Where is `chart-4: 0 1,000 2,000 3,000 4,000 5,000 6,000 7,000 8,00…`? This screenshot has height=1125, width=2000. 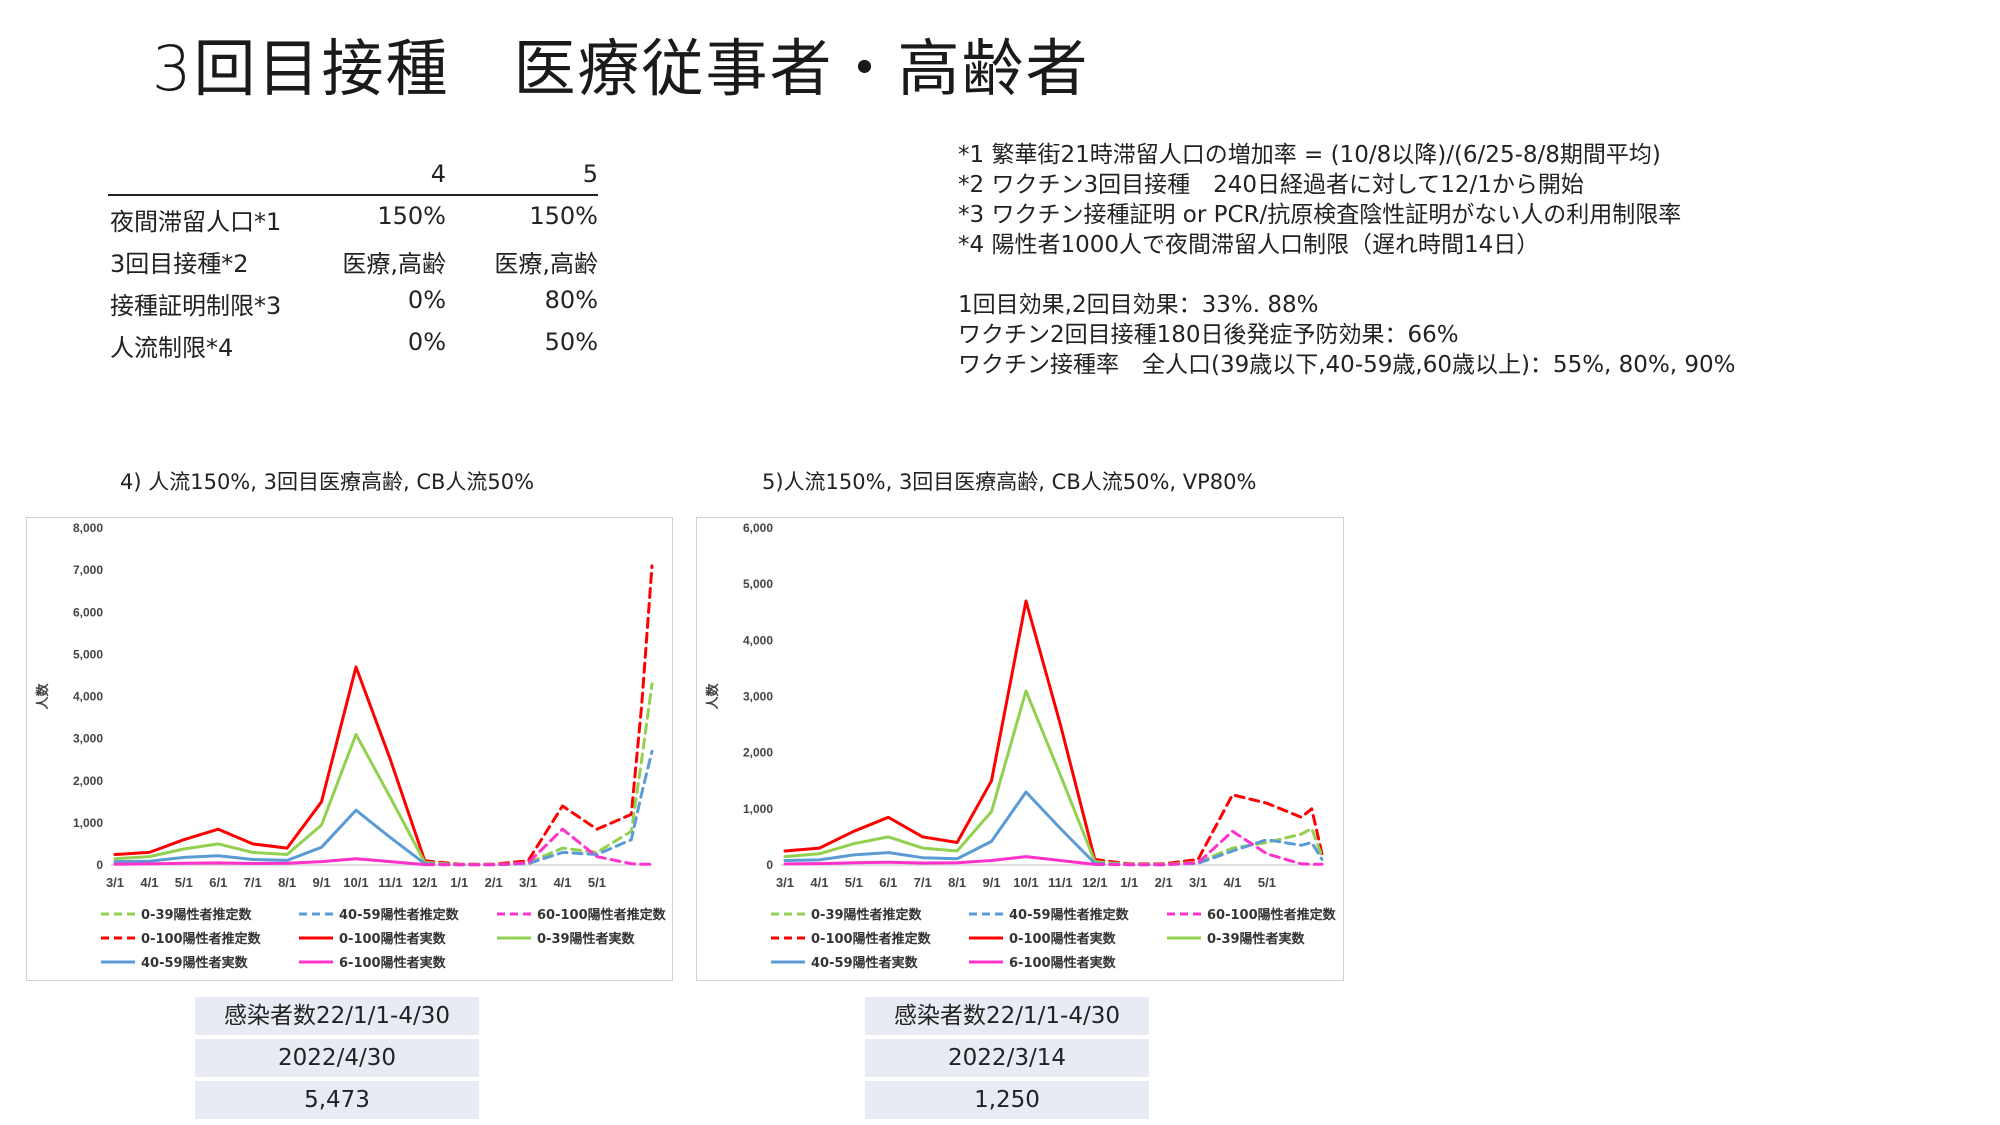
chart-4: 0 1,000 2,000 3,000 4,000 5,000 6,000 7,000 8,00… is located at coordinates (351, 746).